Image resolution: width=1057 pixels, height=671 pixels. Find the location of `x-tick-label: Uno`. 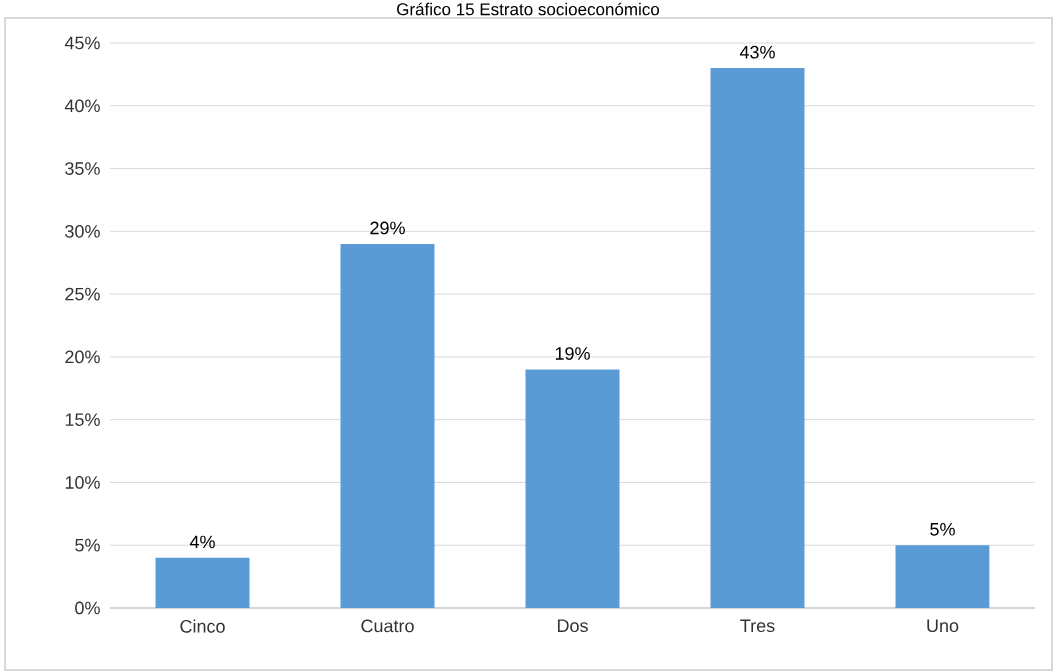

x-tick-label: Uno is located at coordinates (943, 626).